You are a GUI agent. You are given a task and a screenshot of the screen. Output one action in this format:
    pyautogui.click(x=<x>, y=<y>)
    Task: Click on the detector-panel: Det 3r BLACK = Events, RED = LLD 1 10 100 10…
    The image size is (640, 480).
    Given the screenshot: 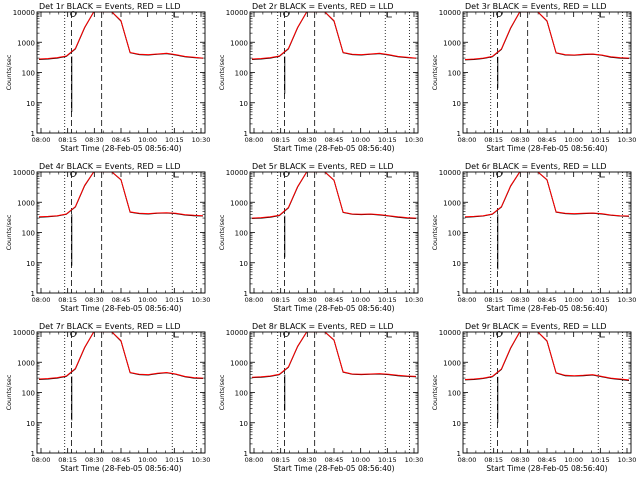 What is the action you would take?
    pyautogui.click(x=532, y=80)
    